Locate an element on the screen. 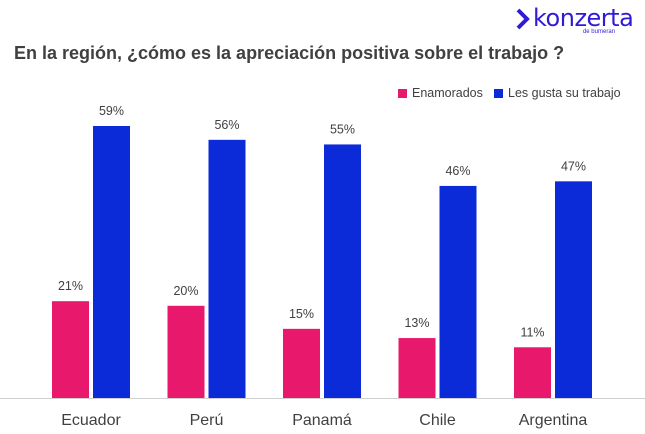 The width and height of the screenshot is (645, 434). category-label-0: Ecuador is located at coordinates (91, 420).